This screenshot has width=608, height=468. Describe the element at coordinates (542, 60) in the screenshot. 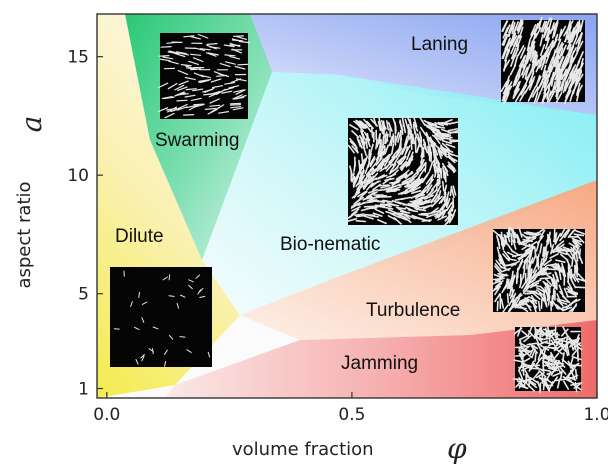

I see `snapshot-laning` at that location.